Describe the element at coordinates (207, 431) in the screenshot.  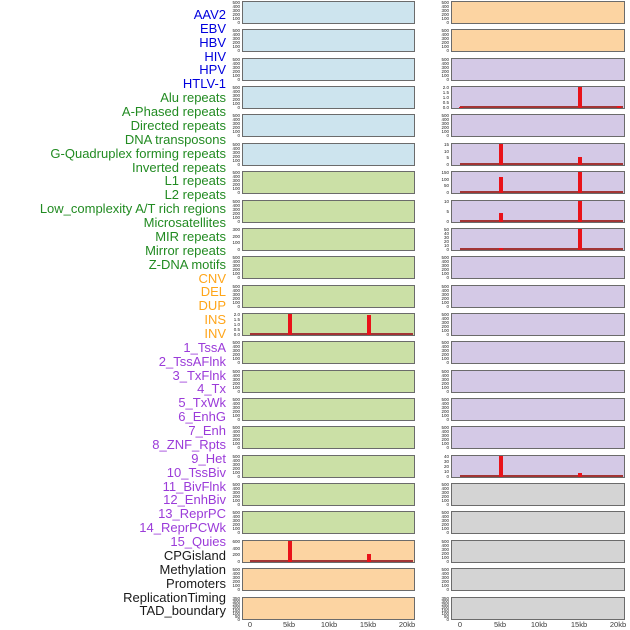
I see `row-label-7-enh: 7_Enh` at that location.